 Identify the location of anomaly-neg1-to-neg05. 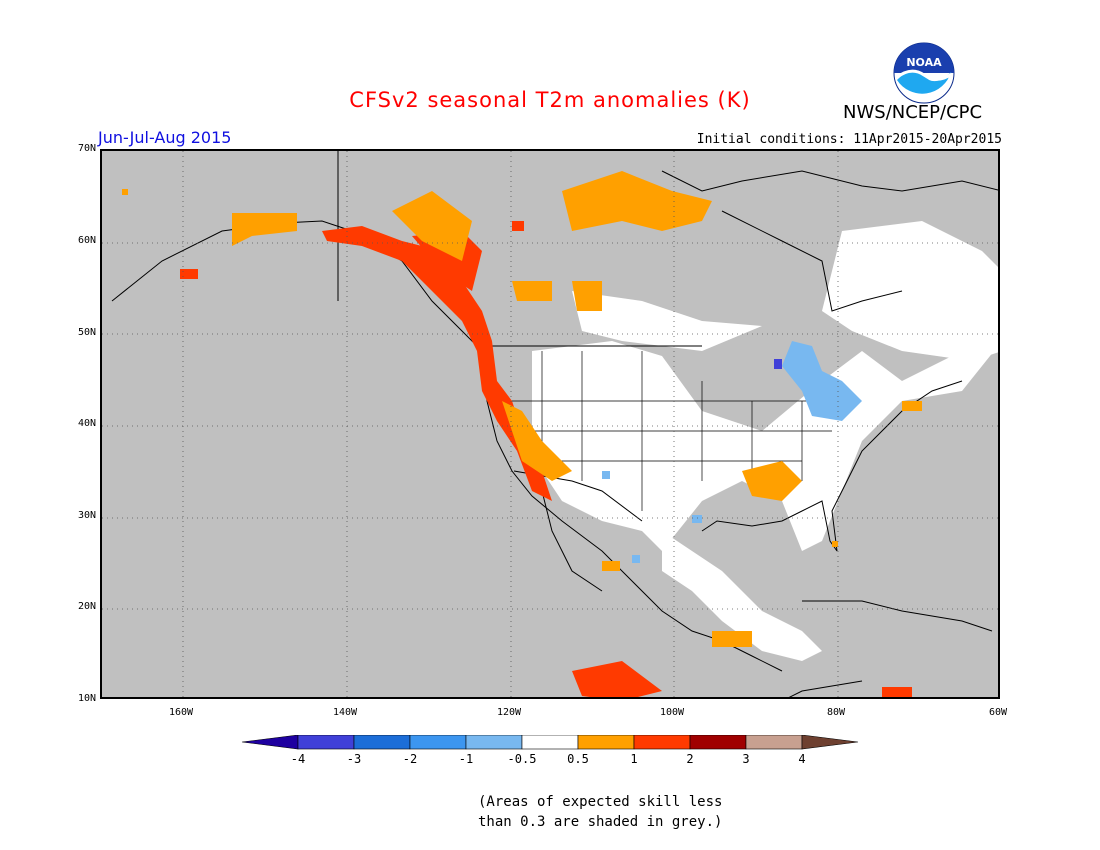
(732, 452).